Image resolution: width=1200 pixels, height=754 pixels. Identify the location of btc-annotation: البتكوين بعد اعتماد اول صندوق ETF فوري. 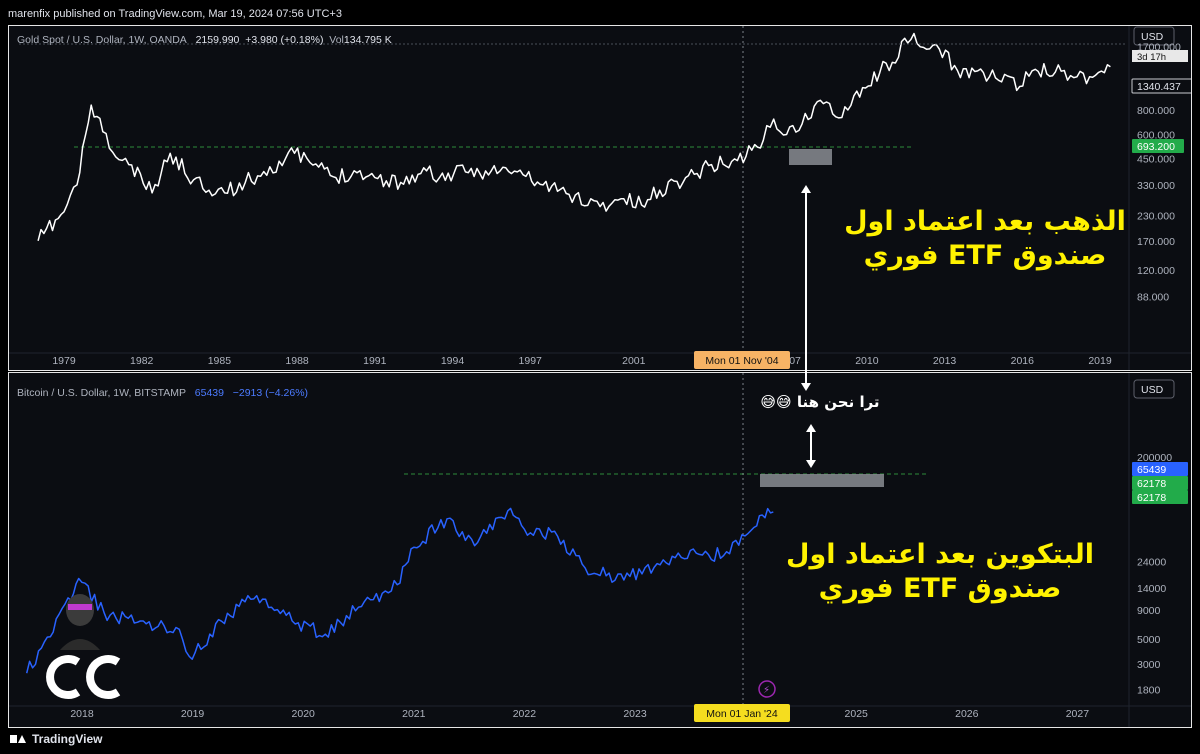
(940, 571).